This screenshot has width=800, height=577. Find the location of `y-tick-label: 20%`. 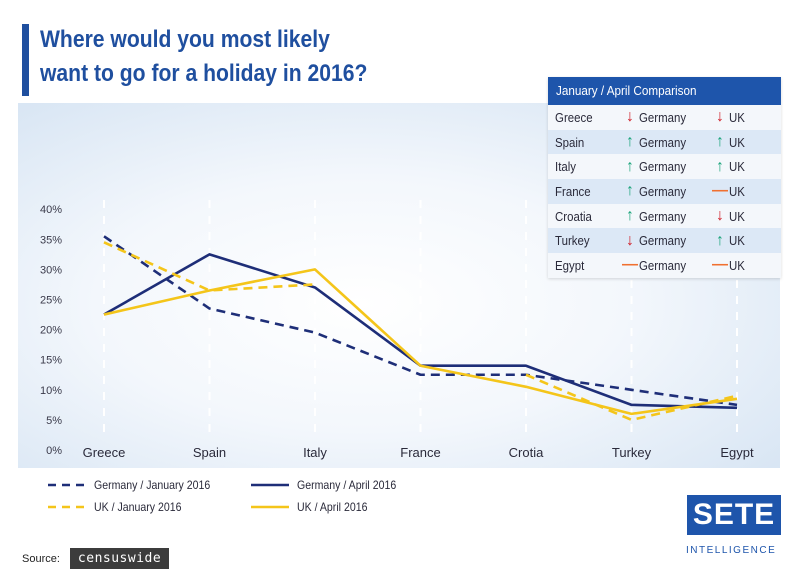

y-tick-label: 20% is located at coordinates (51, 331).